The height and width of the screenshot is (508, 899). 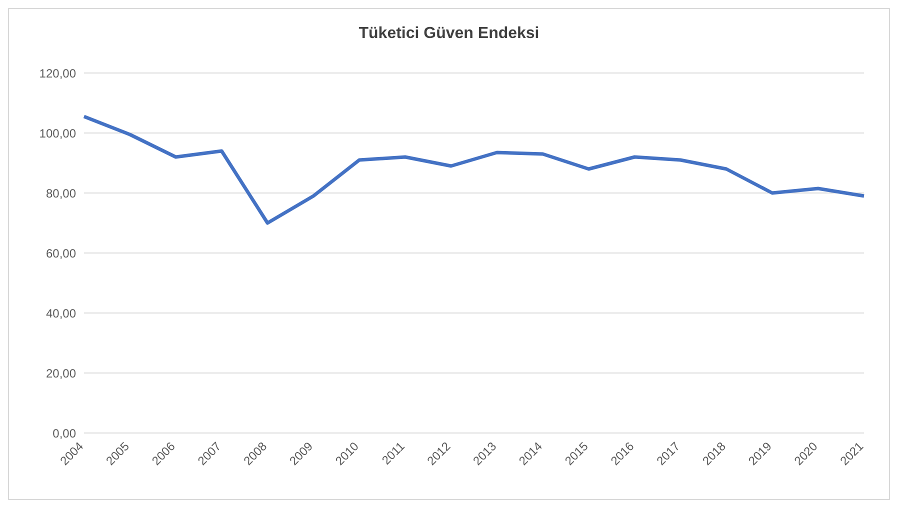 I want to click on y-tick-label: 80,00, so click(x=61, y=193).